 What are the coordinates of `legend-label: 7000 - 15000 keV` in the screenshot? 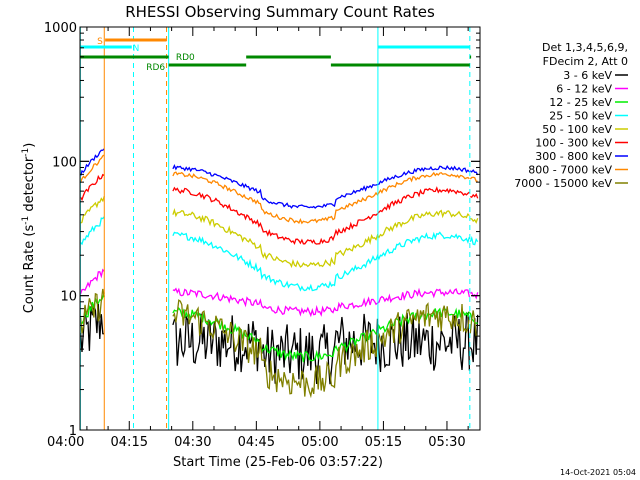 It's located at (563, 183).